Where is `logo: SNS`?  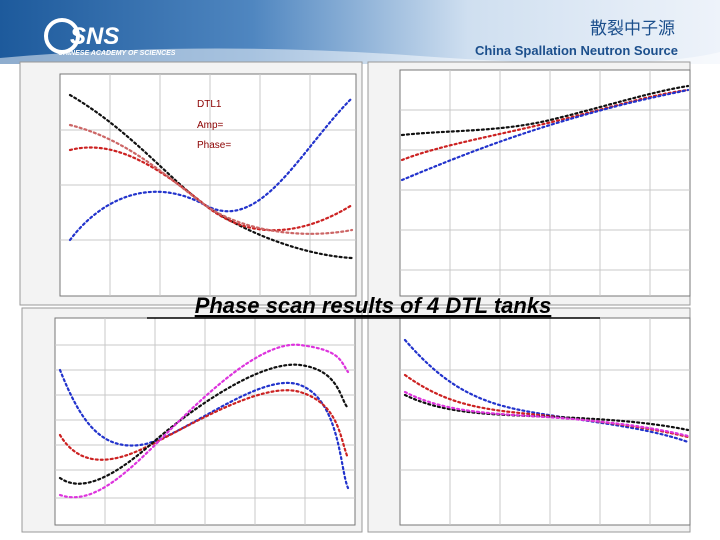
logo: SNS is located at coordinates (94, 36).